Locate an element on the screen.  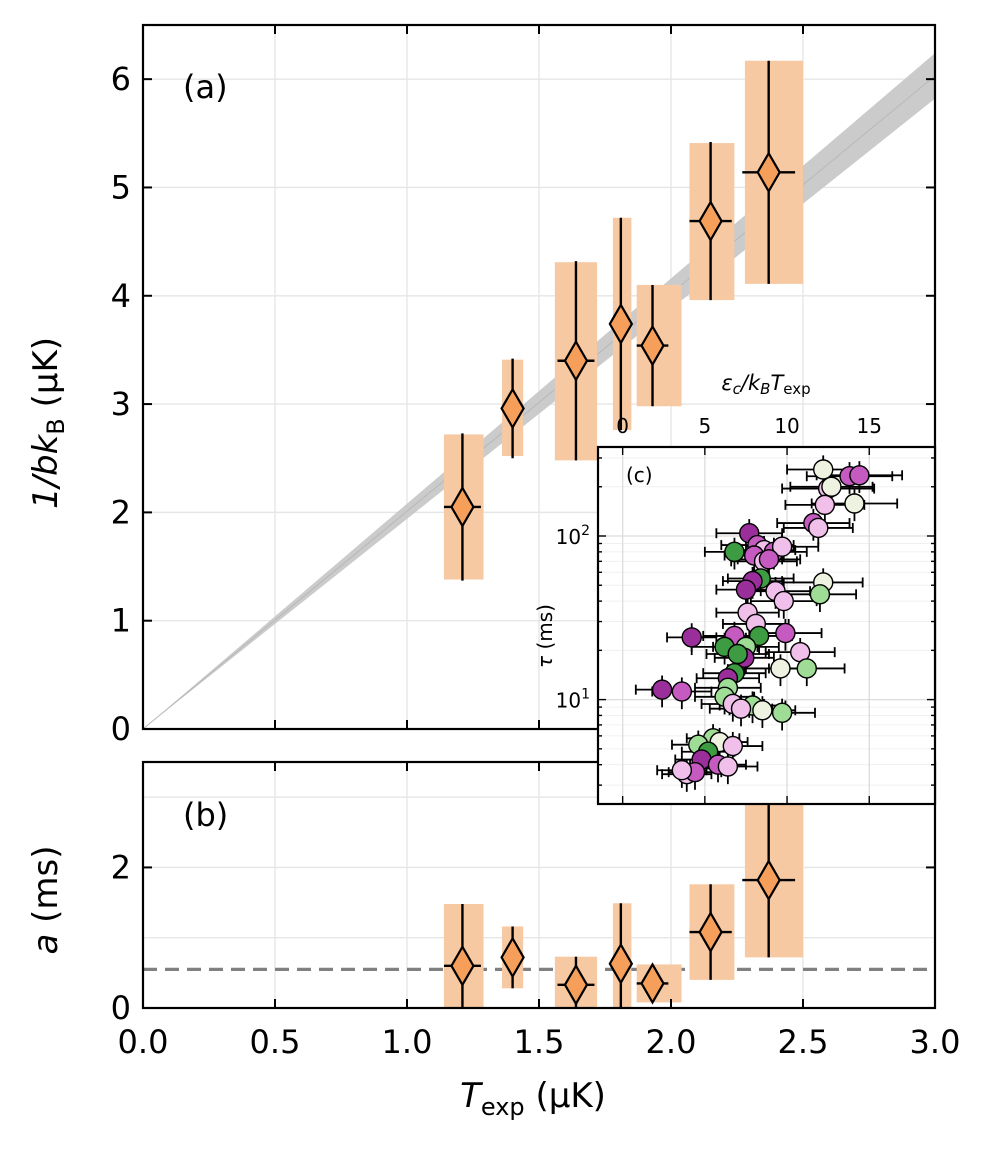
x-tick-label: 2.5 is located at coordinates (803, 1042).